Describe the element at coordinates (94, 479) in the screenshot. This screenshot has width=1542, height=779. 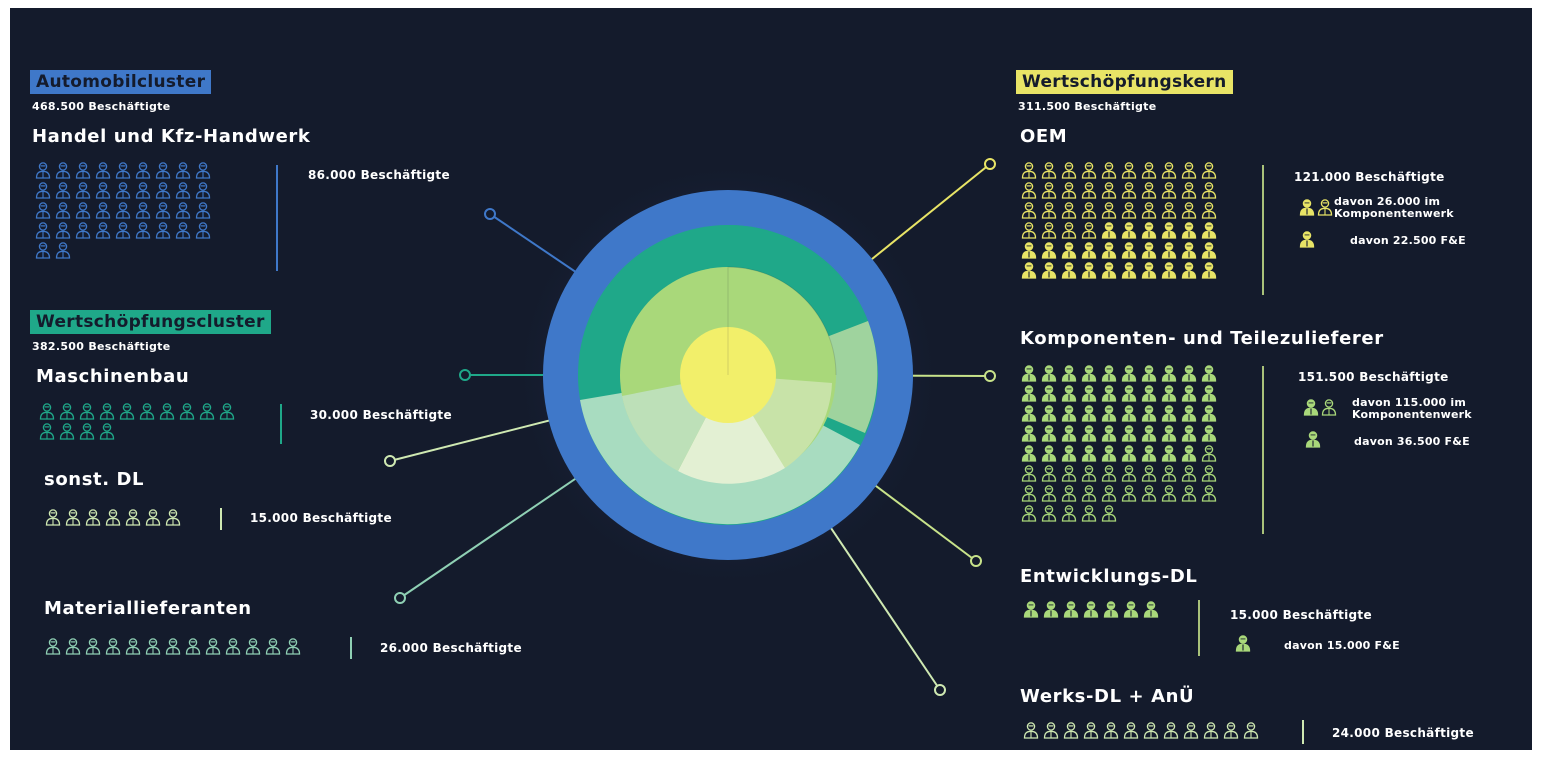
I see `section-title-sonst-dl: sonst. DL` at that location.